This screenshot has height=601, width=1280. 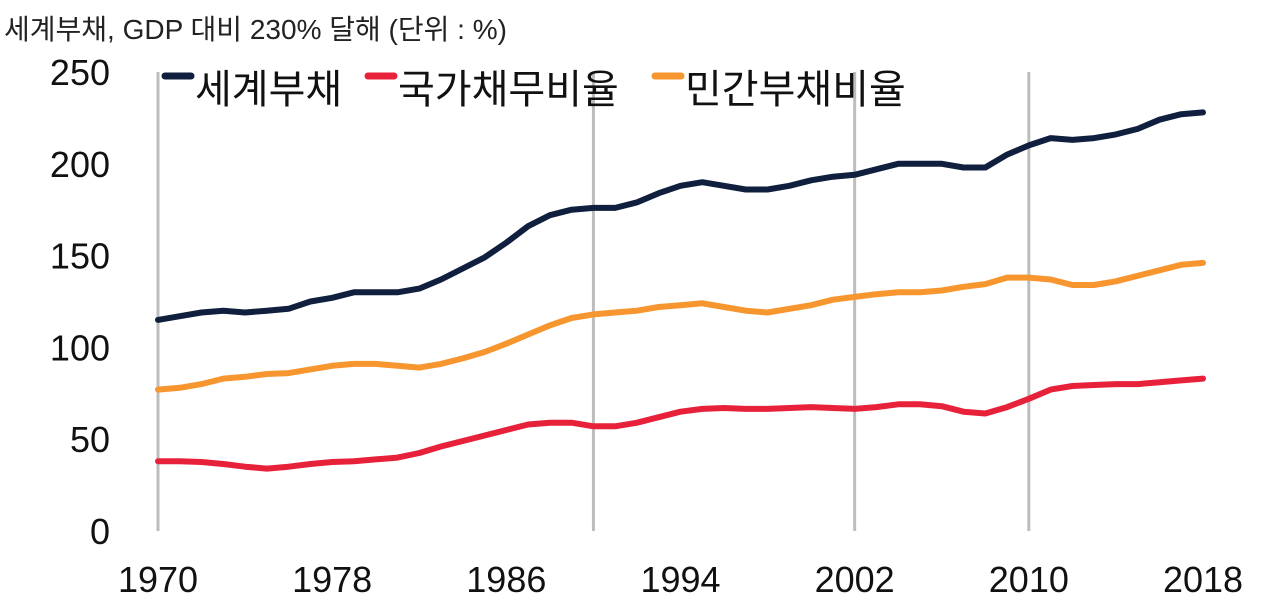 I want to click on y-tick-label: 50, so click(x=90, y=439).